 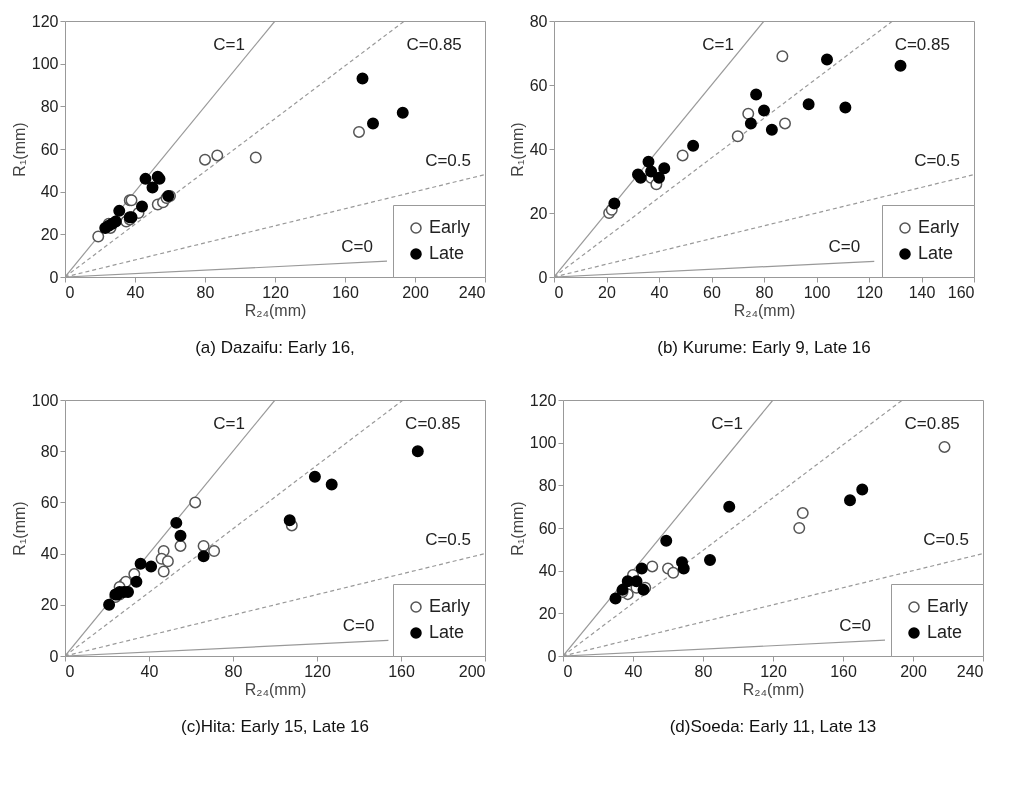 What do you see at coordinates (607, 292) in the screenshot?
I see `x-tick-label: 20` at bounding box center [607, 292].